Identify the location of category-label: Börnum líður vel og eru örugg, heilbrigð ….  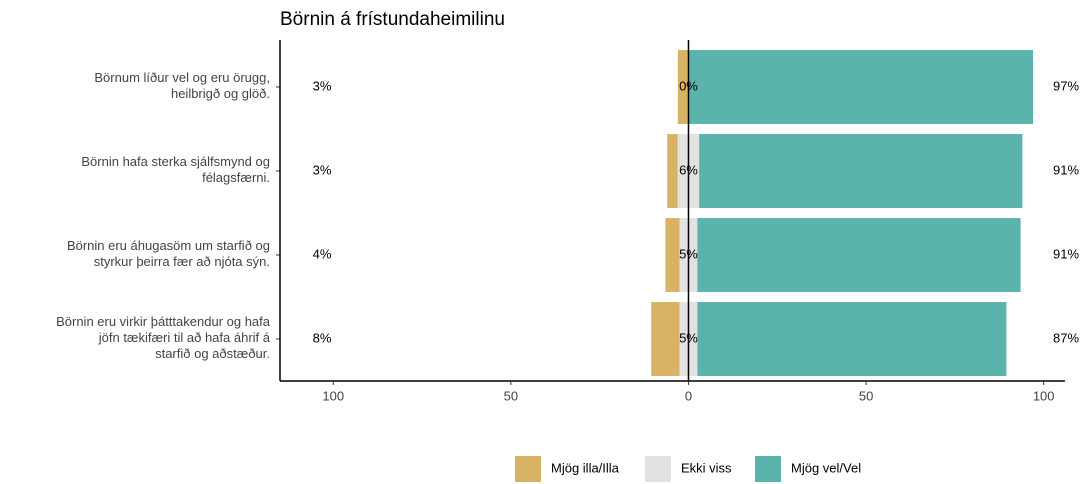
(182, 85).